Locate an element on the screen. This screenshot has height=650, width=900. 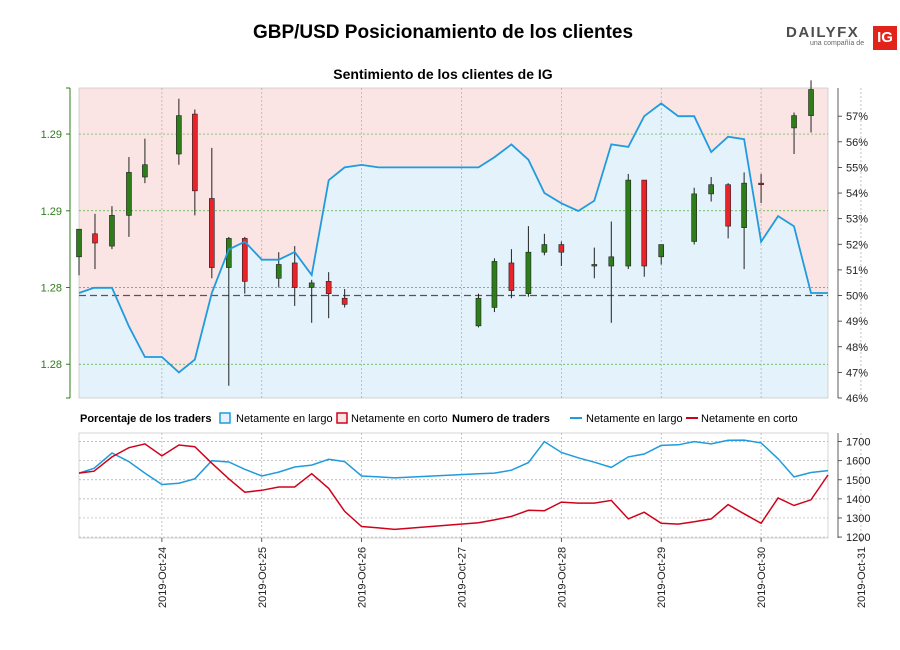
lower-plot-frame is located at coordinates (453, 485).